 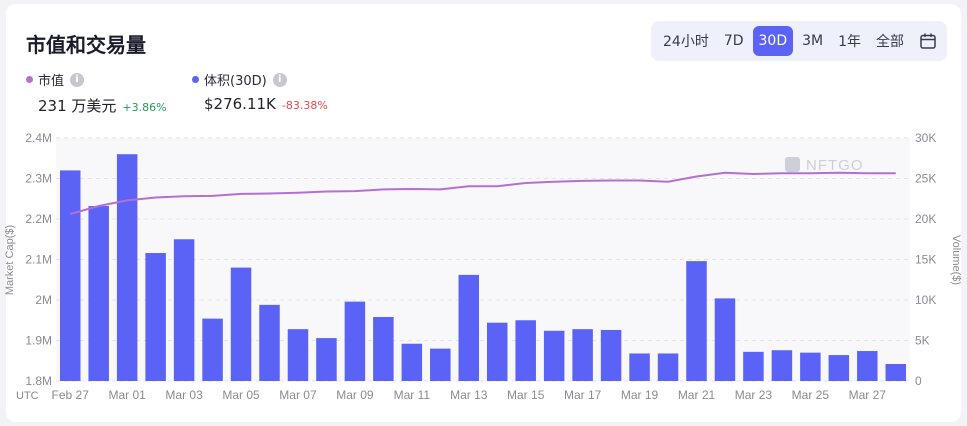 What do you see at coordinates (773, 41) in the screenshot?
I see `range-30d-button: 30D` at bounding box center [773, 41].